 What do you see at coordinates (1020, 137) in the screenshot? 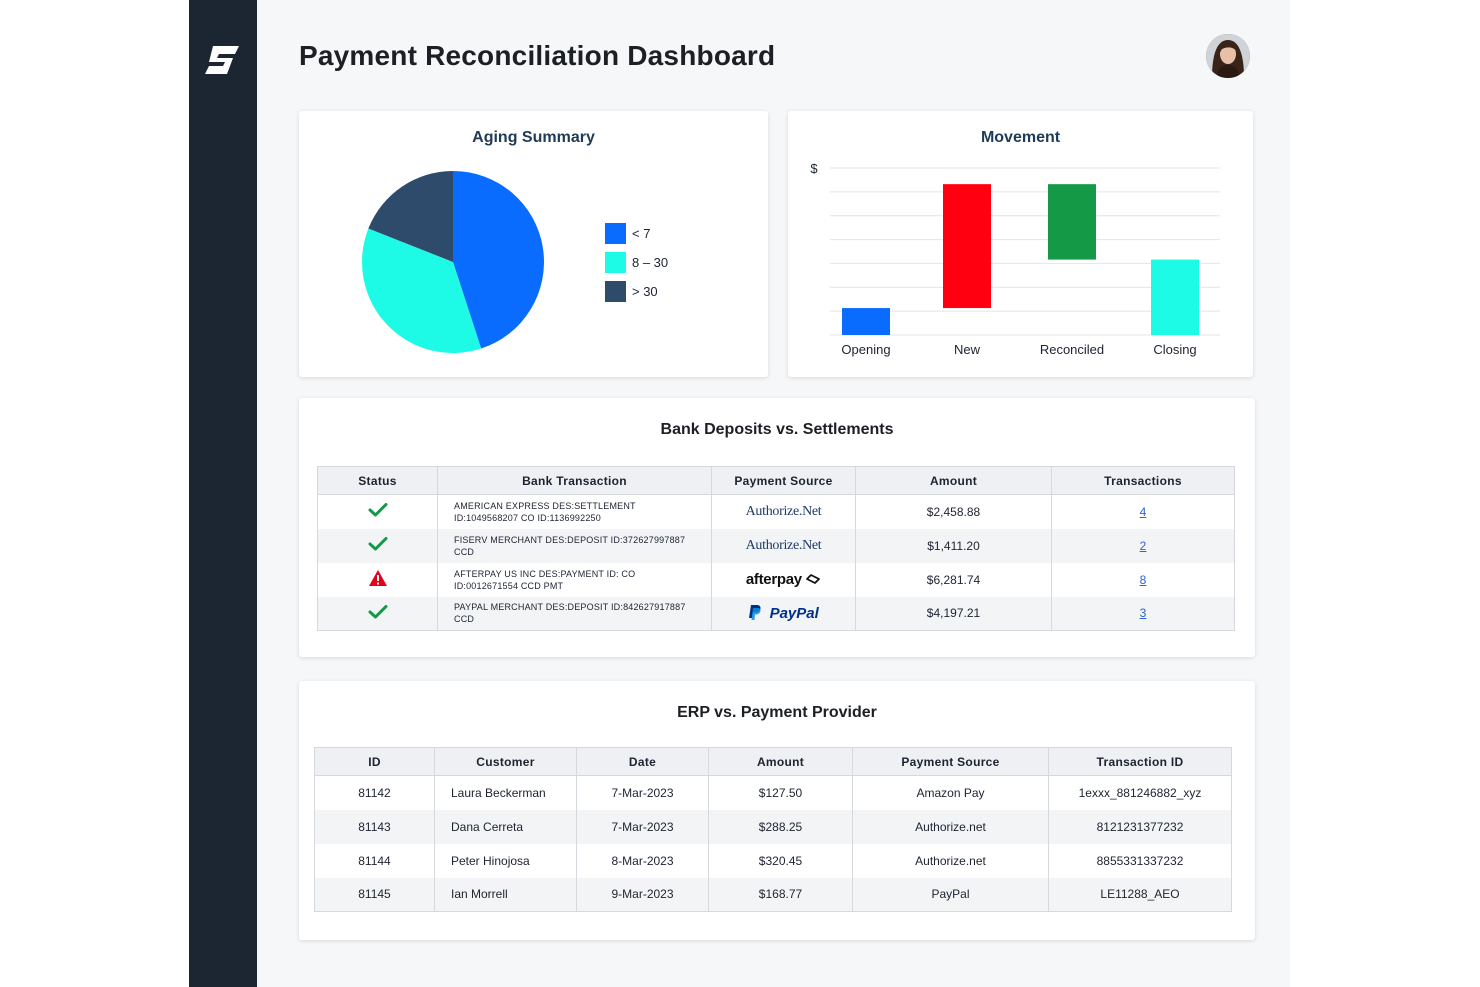
I see `movement-title: Movement` at bounding box center [1020, 137].